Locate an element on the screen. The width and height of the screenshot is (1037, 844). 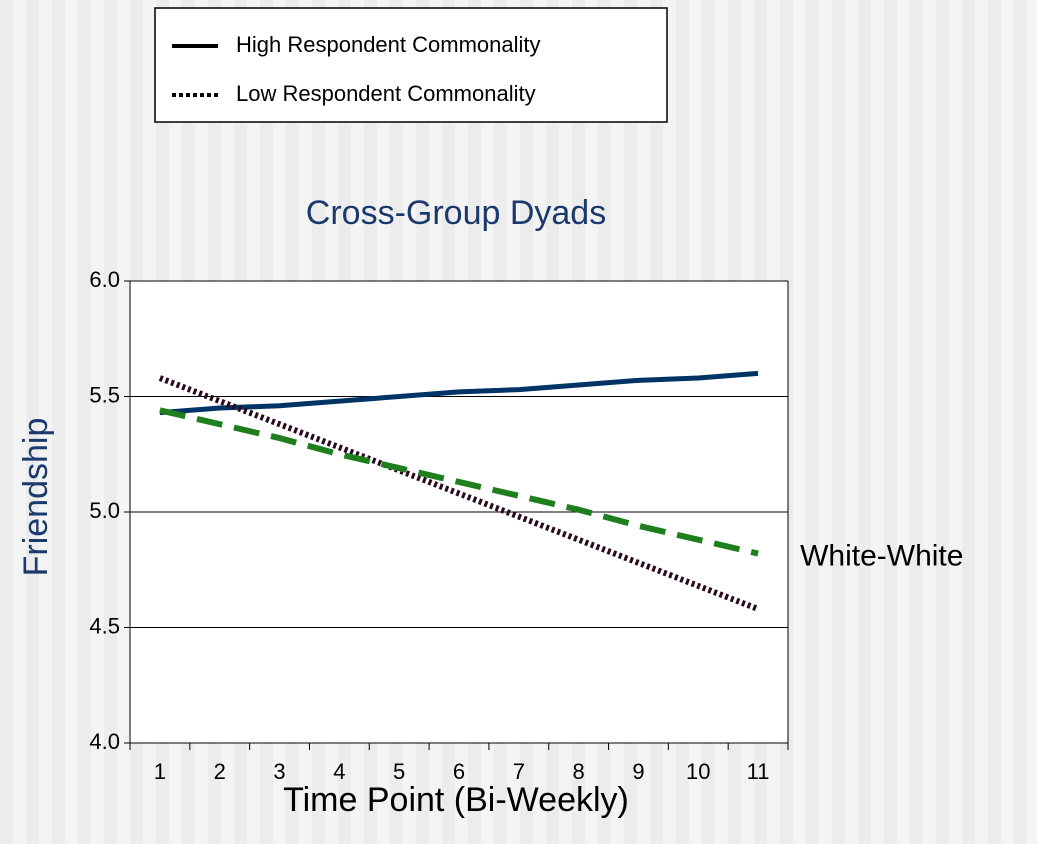
x-tick-label: 2 is located at coordinates (220, 771).